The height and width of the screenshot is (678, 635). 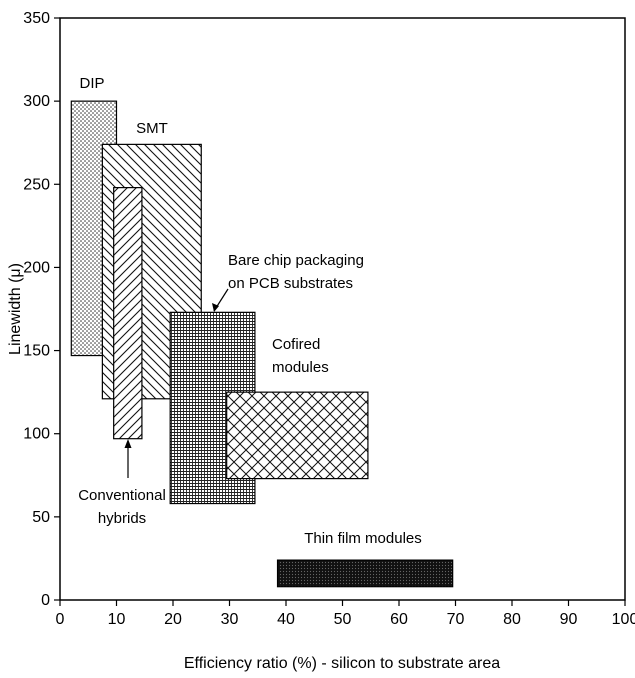 I want to click on y-tick-label: 200, so click(x=36, y=267).